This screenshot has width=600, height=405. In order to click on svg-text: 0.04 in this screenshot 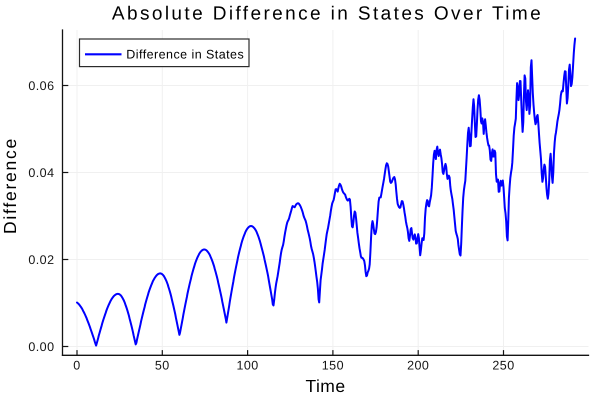, I will do `click(41, 173)`.